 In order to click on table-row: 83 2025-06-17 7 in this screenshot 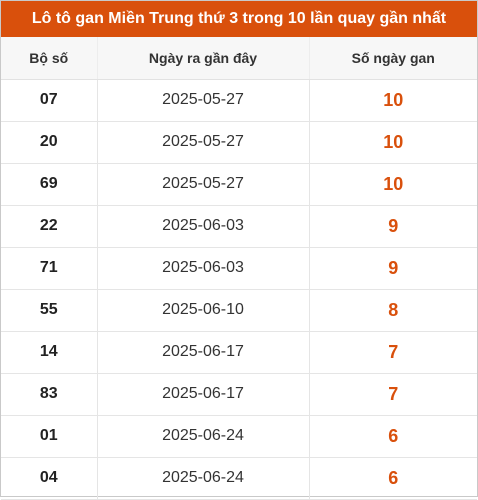, I will do `click(239, 394)`.